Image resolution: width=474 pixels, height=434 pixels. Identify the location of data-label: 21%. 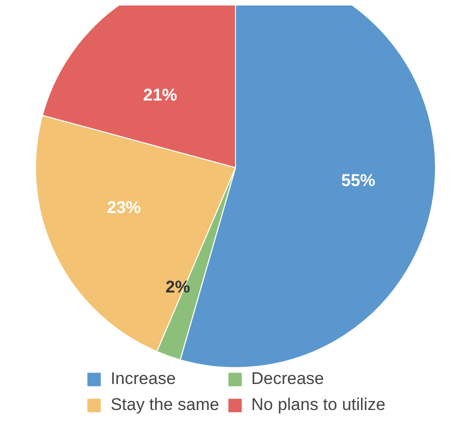
(160, 95).